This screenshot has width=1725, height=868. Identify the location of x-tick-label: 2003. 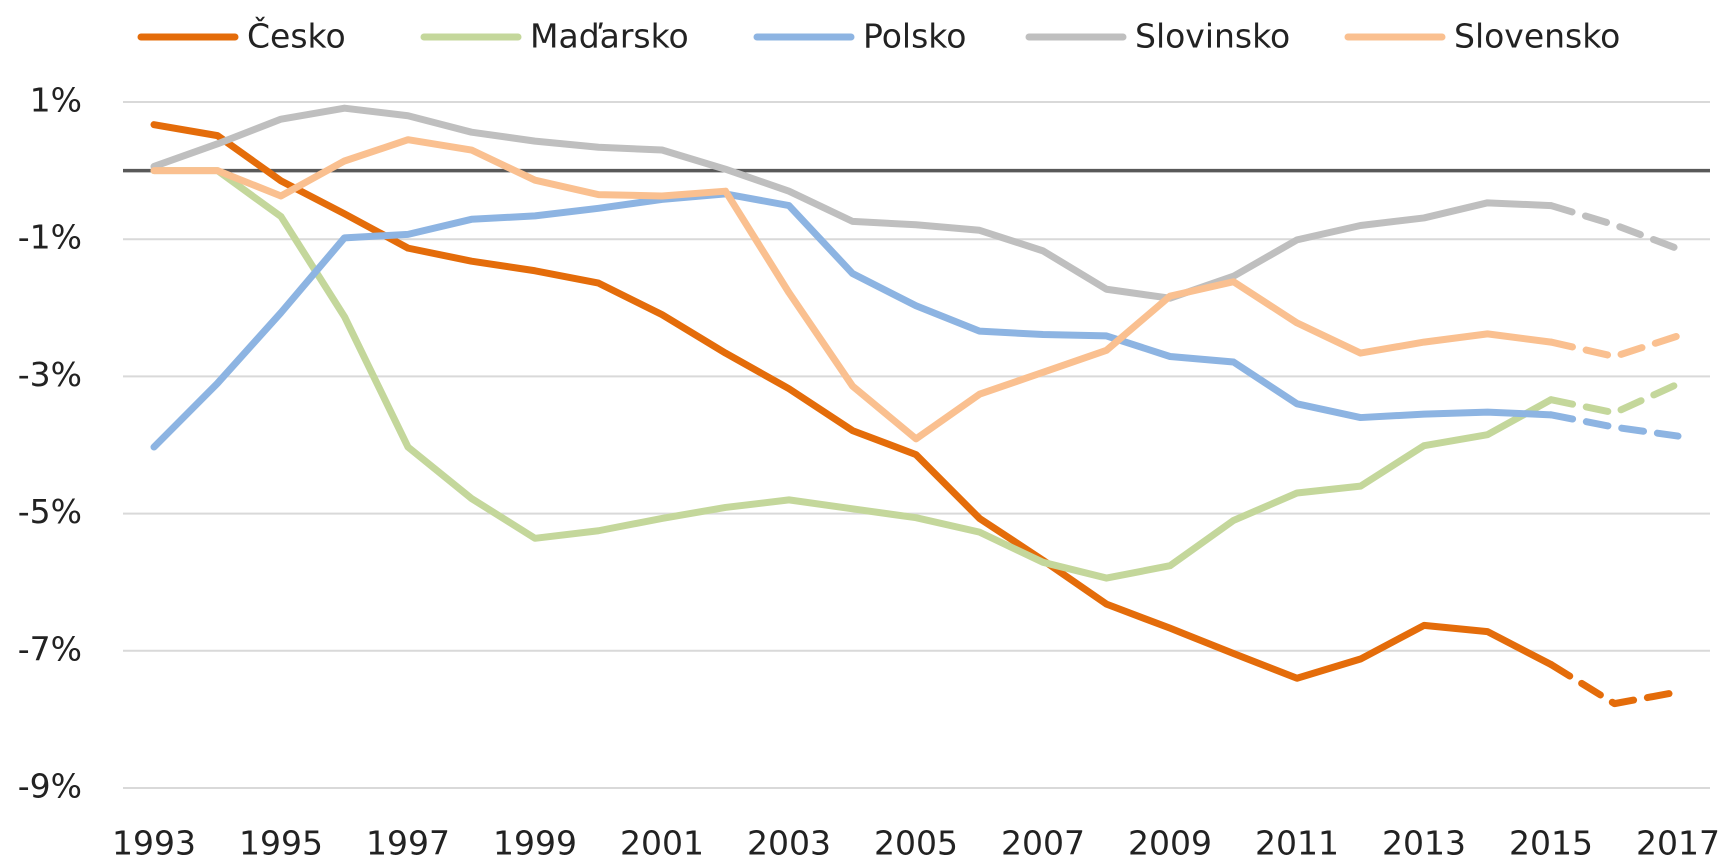
(789, 843).